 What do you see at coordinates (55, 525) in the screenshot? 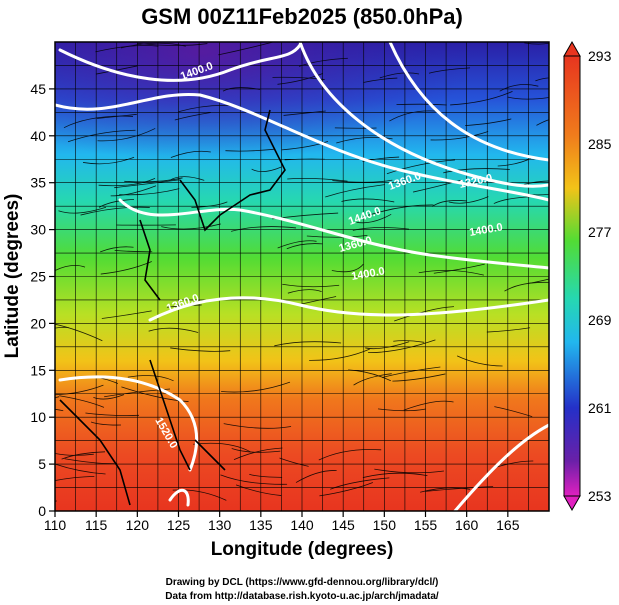
I see `x-tick-label: 110` at bounding box center [55, 525].